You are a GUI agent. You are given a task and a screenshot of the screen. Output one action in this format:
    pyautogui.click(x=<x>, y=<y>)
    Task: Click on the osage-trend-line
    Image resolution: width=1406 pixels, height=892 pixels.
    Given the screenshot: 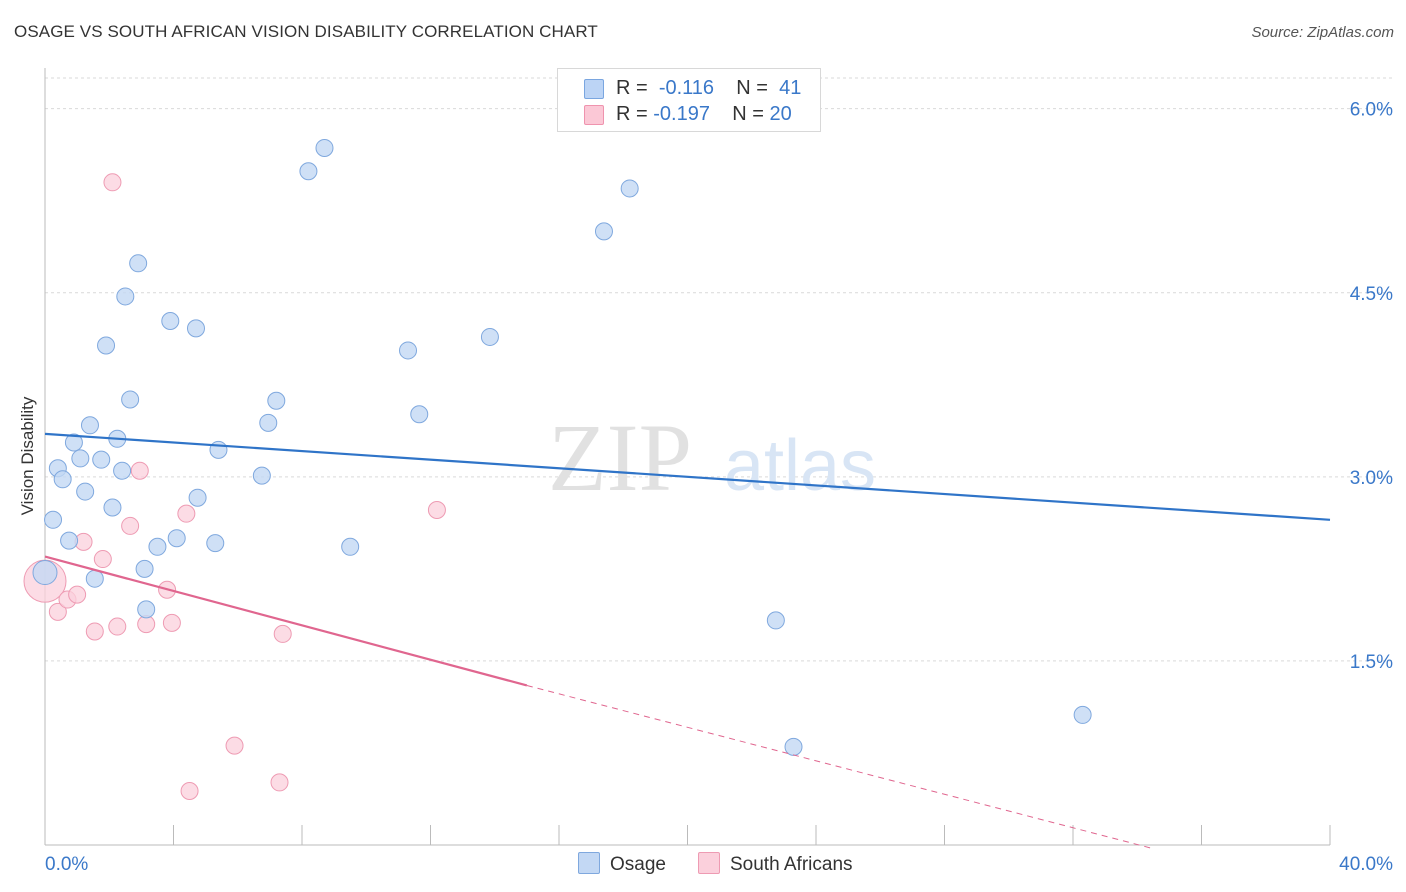 What is the action you would take?
    pyautogui.click(x=687, y=476)
    